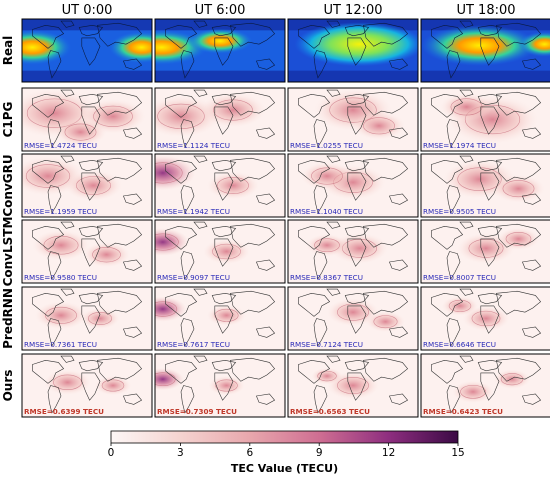 This screenshot has width=550, height=478. What do you see at coordinates (111, 453) in the screenshot?
I see `colorbar-tick-label: 0` at bounding box center [111, 453].